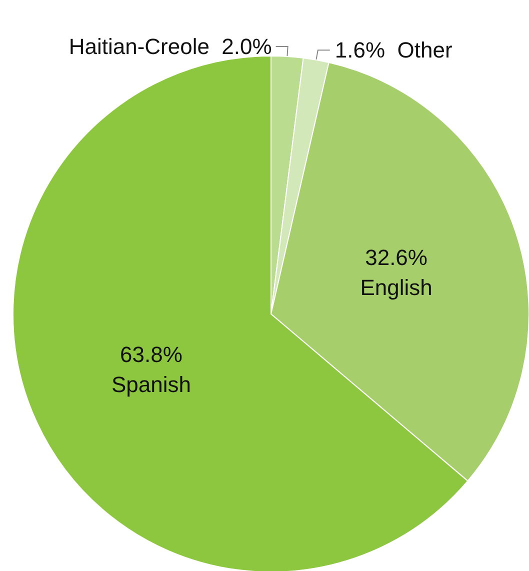 This screenshot has height=571, width=529. What do you see at coordinates (170, 47) in the screenshot?
I see `slice-label: Haitian-Creole 2.0%` at bounding box center [170, 47].